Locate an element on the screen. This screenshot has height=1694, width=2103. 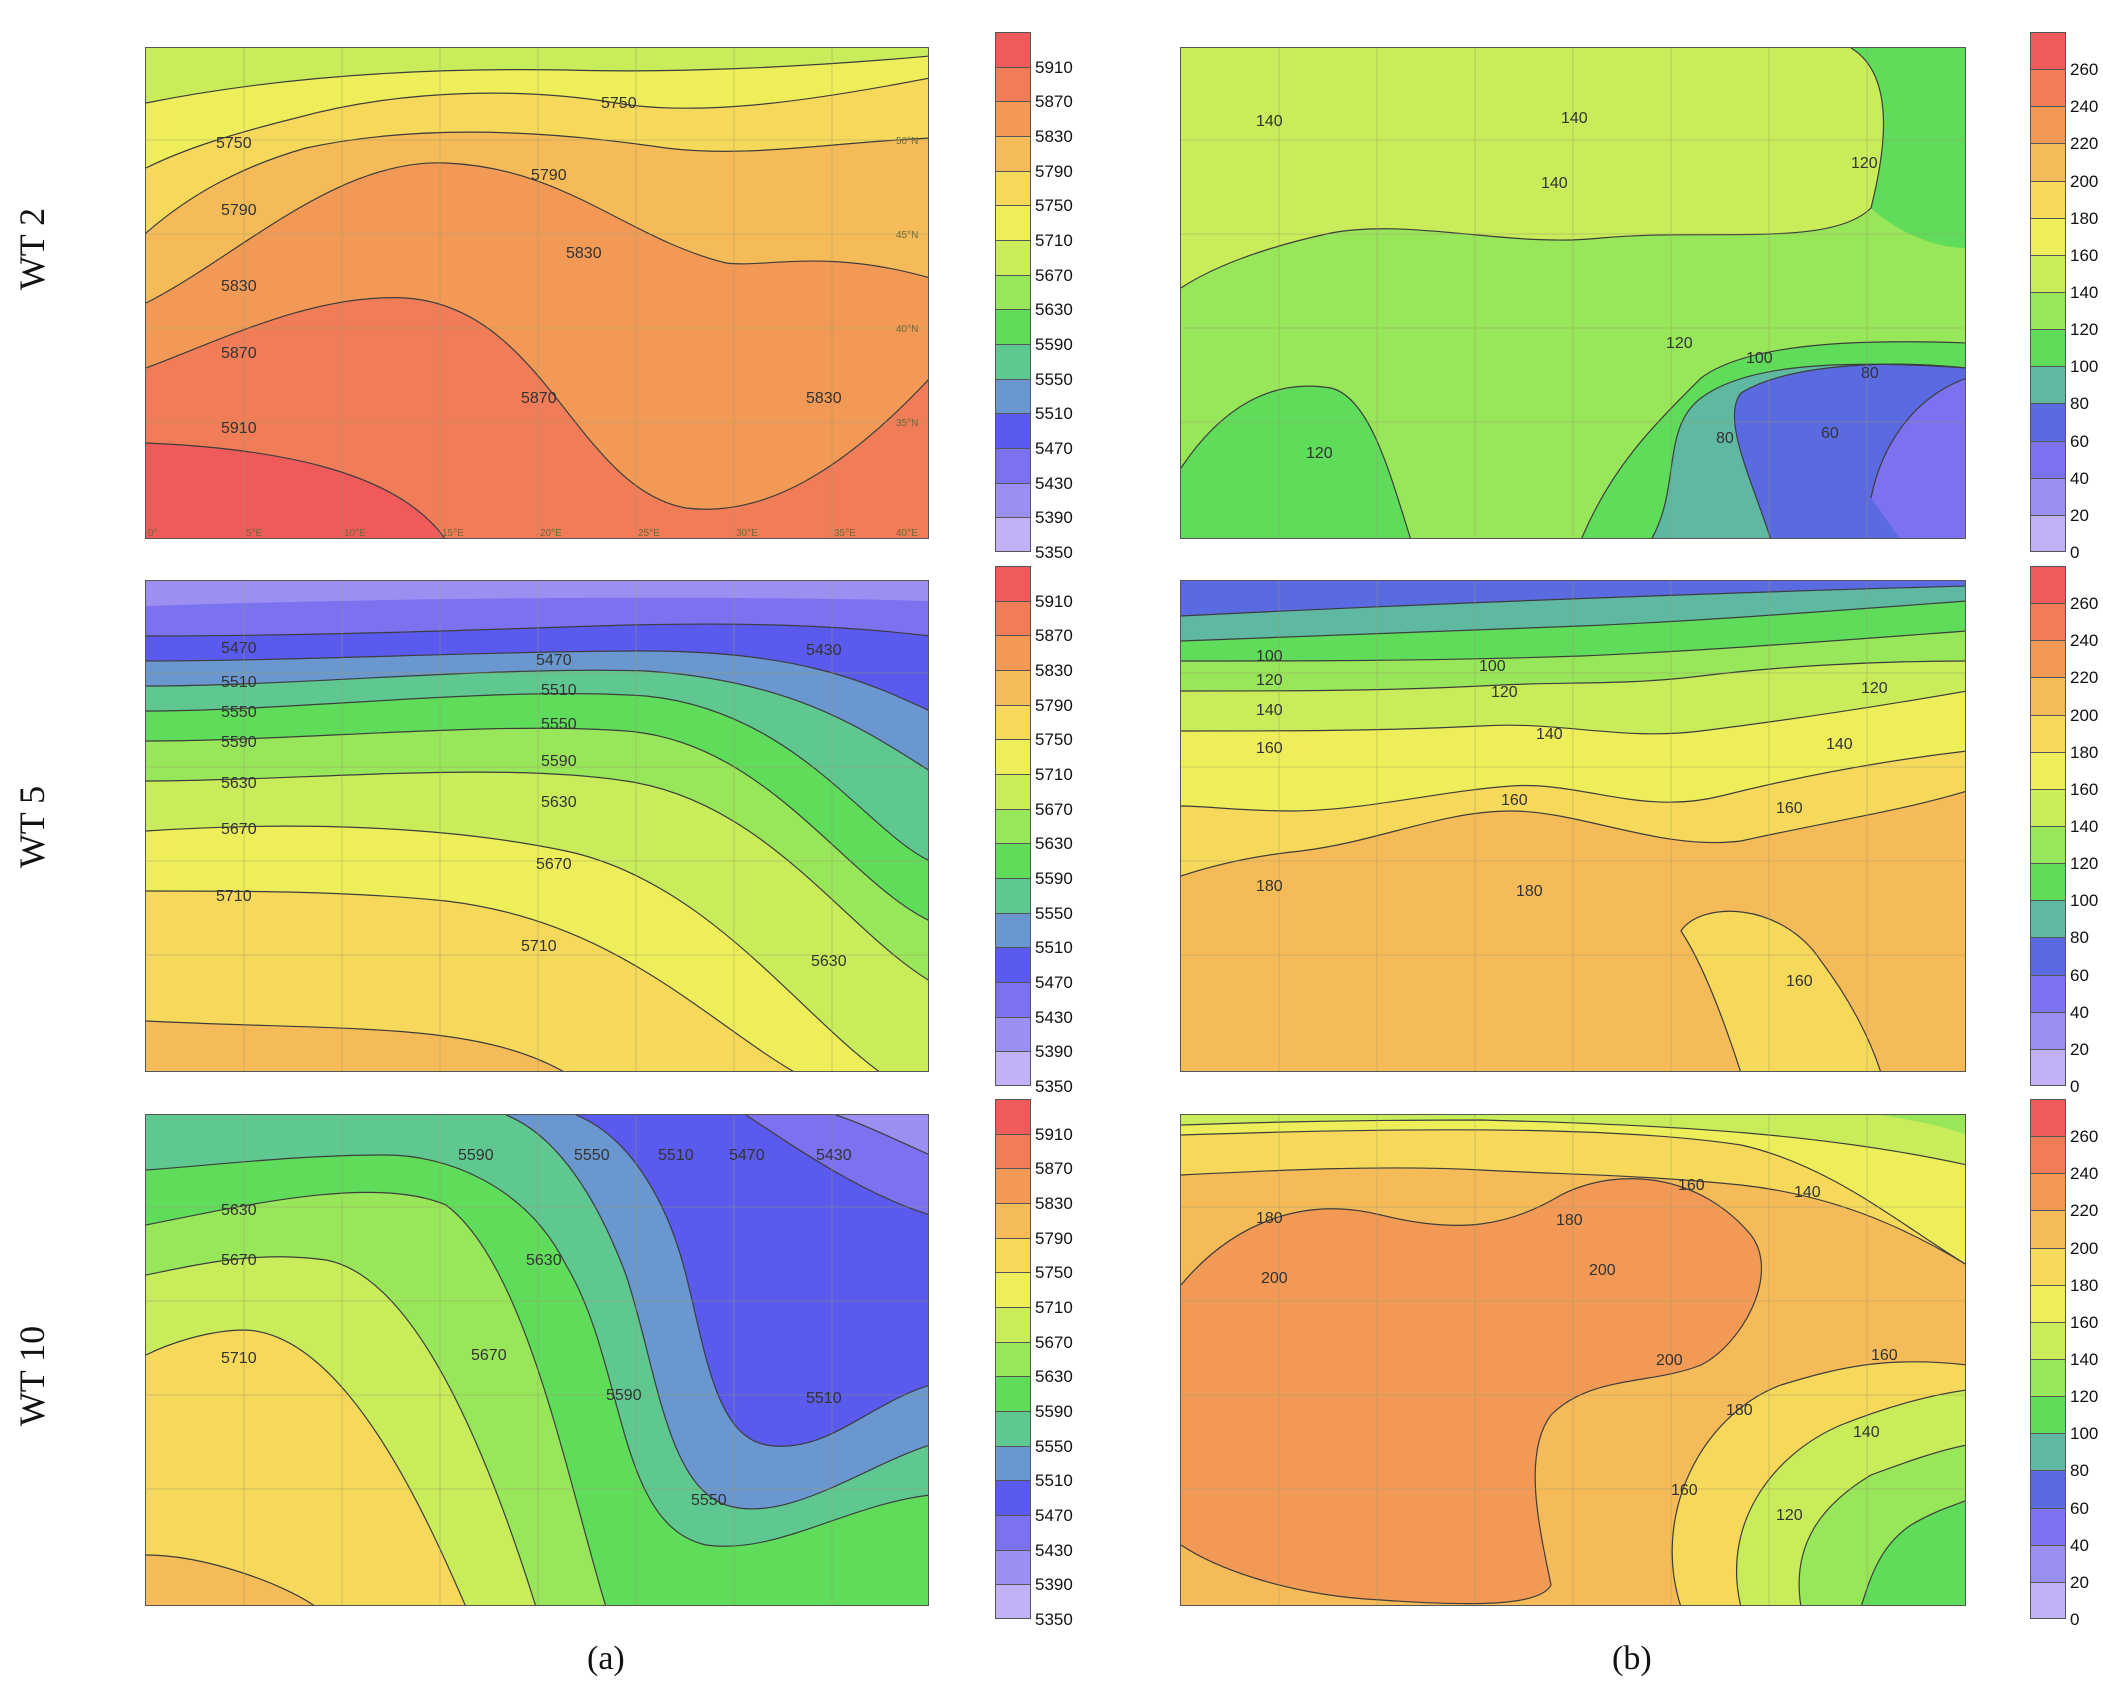
colorbar-tick-label: 5750 is located at coordinates (1054, 1273).